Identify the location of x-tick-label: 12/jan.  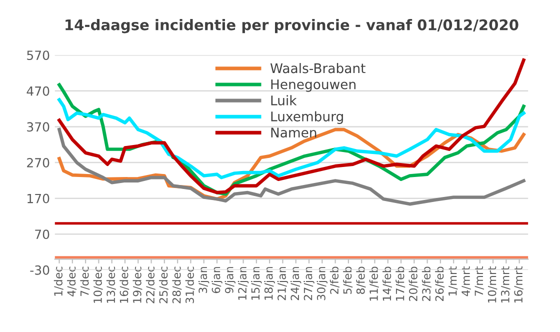
(243, 283).